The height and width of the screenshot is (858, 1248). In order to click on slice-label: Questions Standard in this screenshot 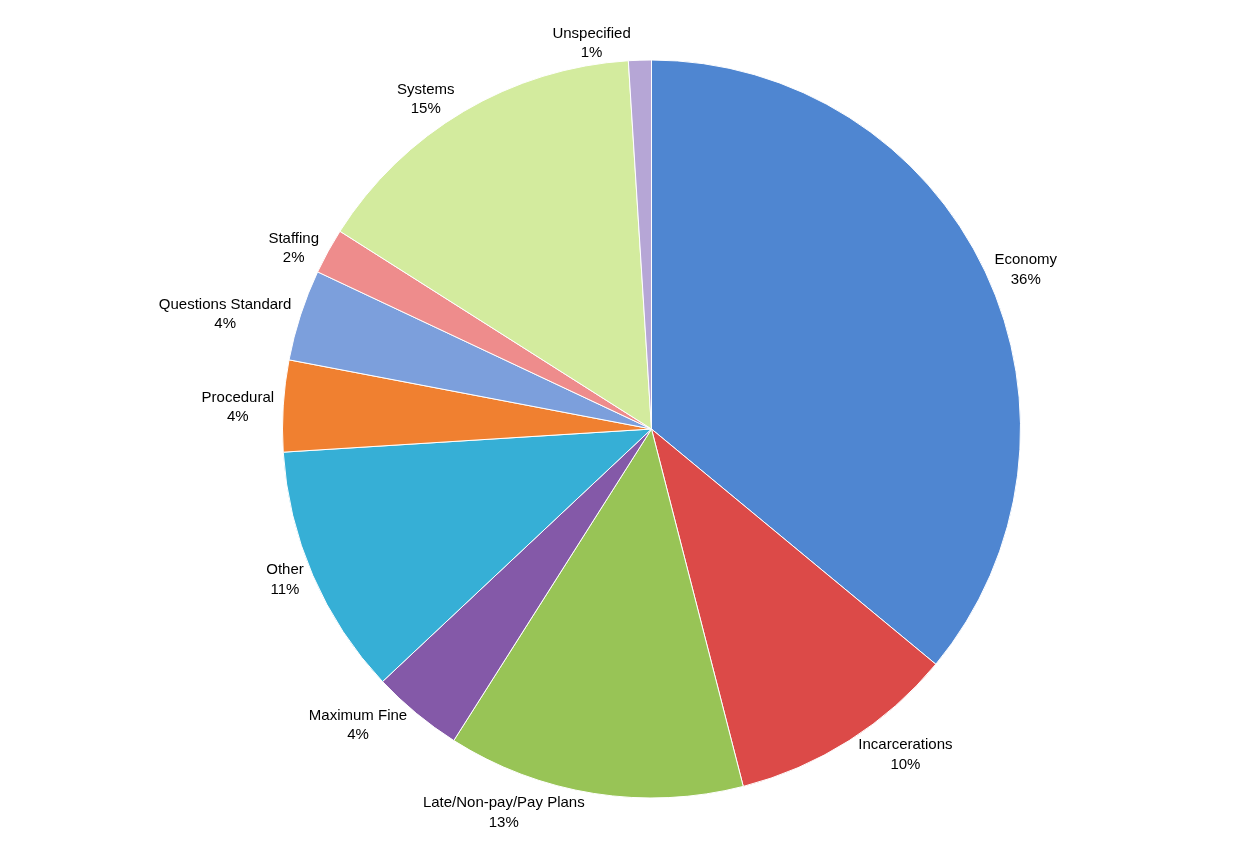, I will do `click(225, 303)`.